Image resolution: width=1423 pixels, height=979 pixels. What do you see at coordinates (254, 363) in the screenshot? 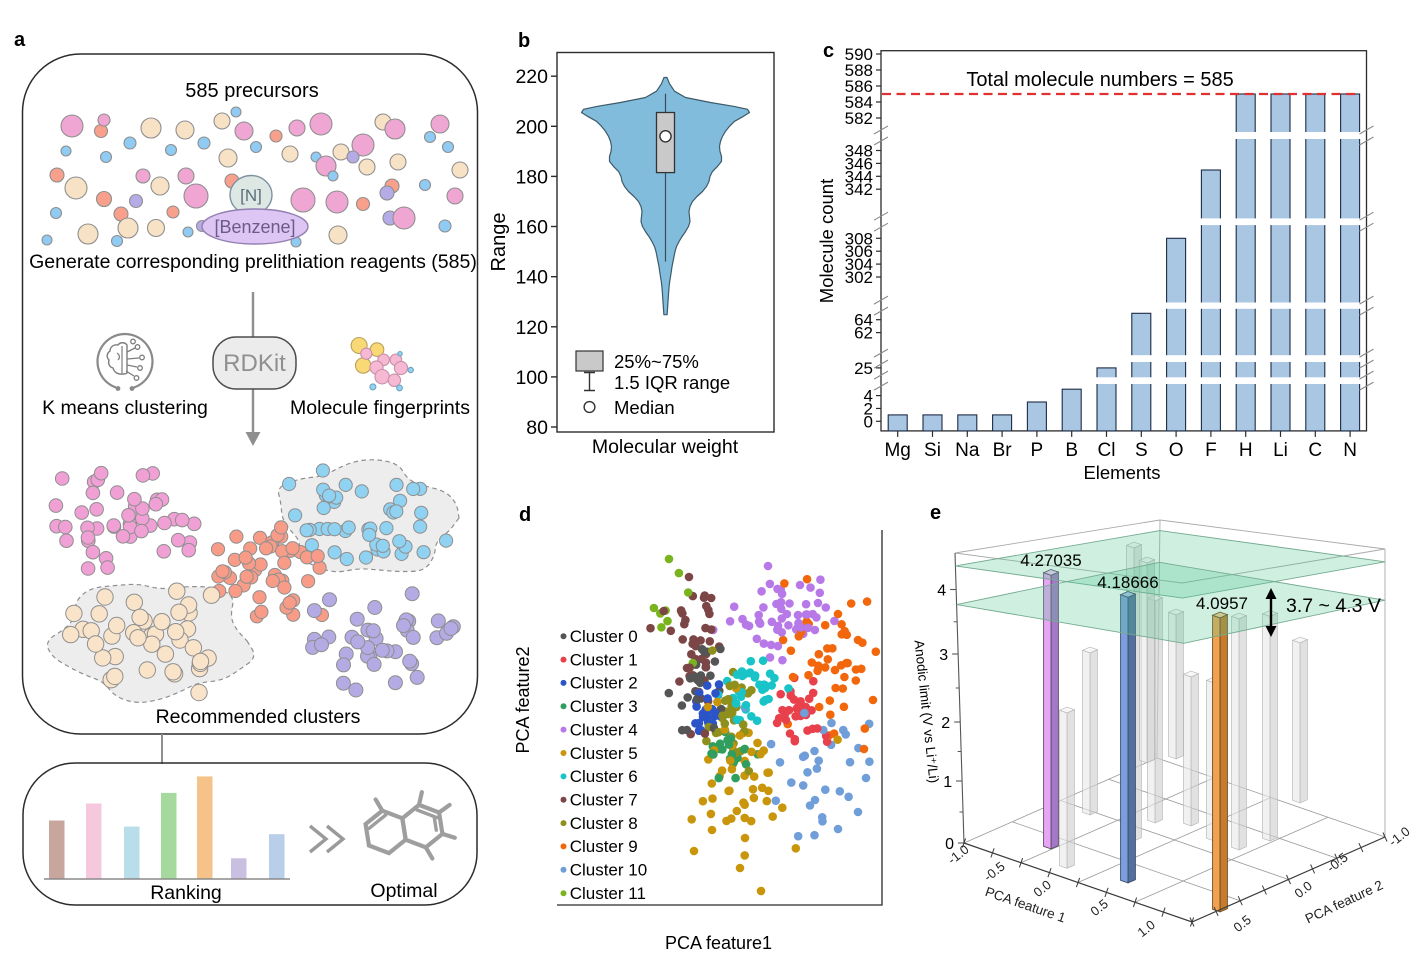
I see `svg-text: RDKit` at bounding box center [254, 363].